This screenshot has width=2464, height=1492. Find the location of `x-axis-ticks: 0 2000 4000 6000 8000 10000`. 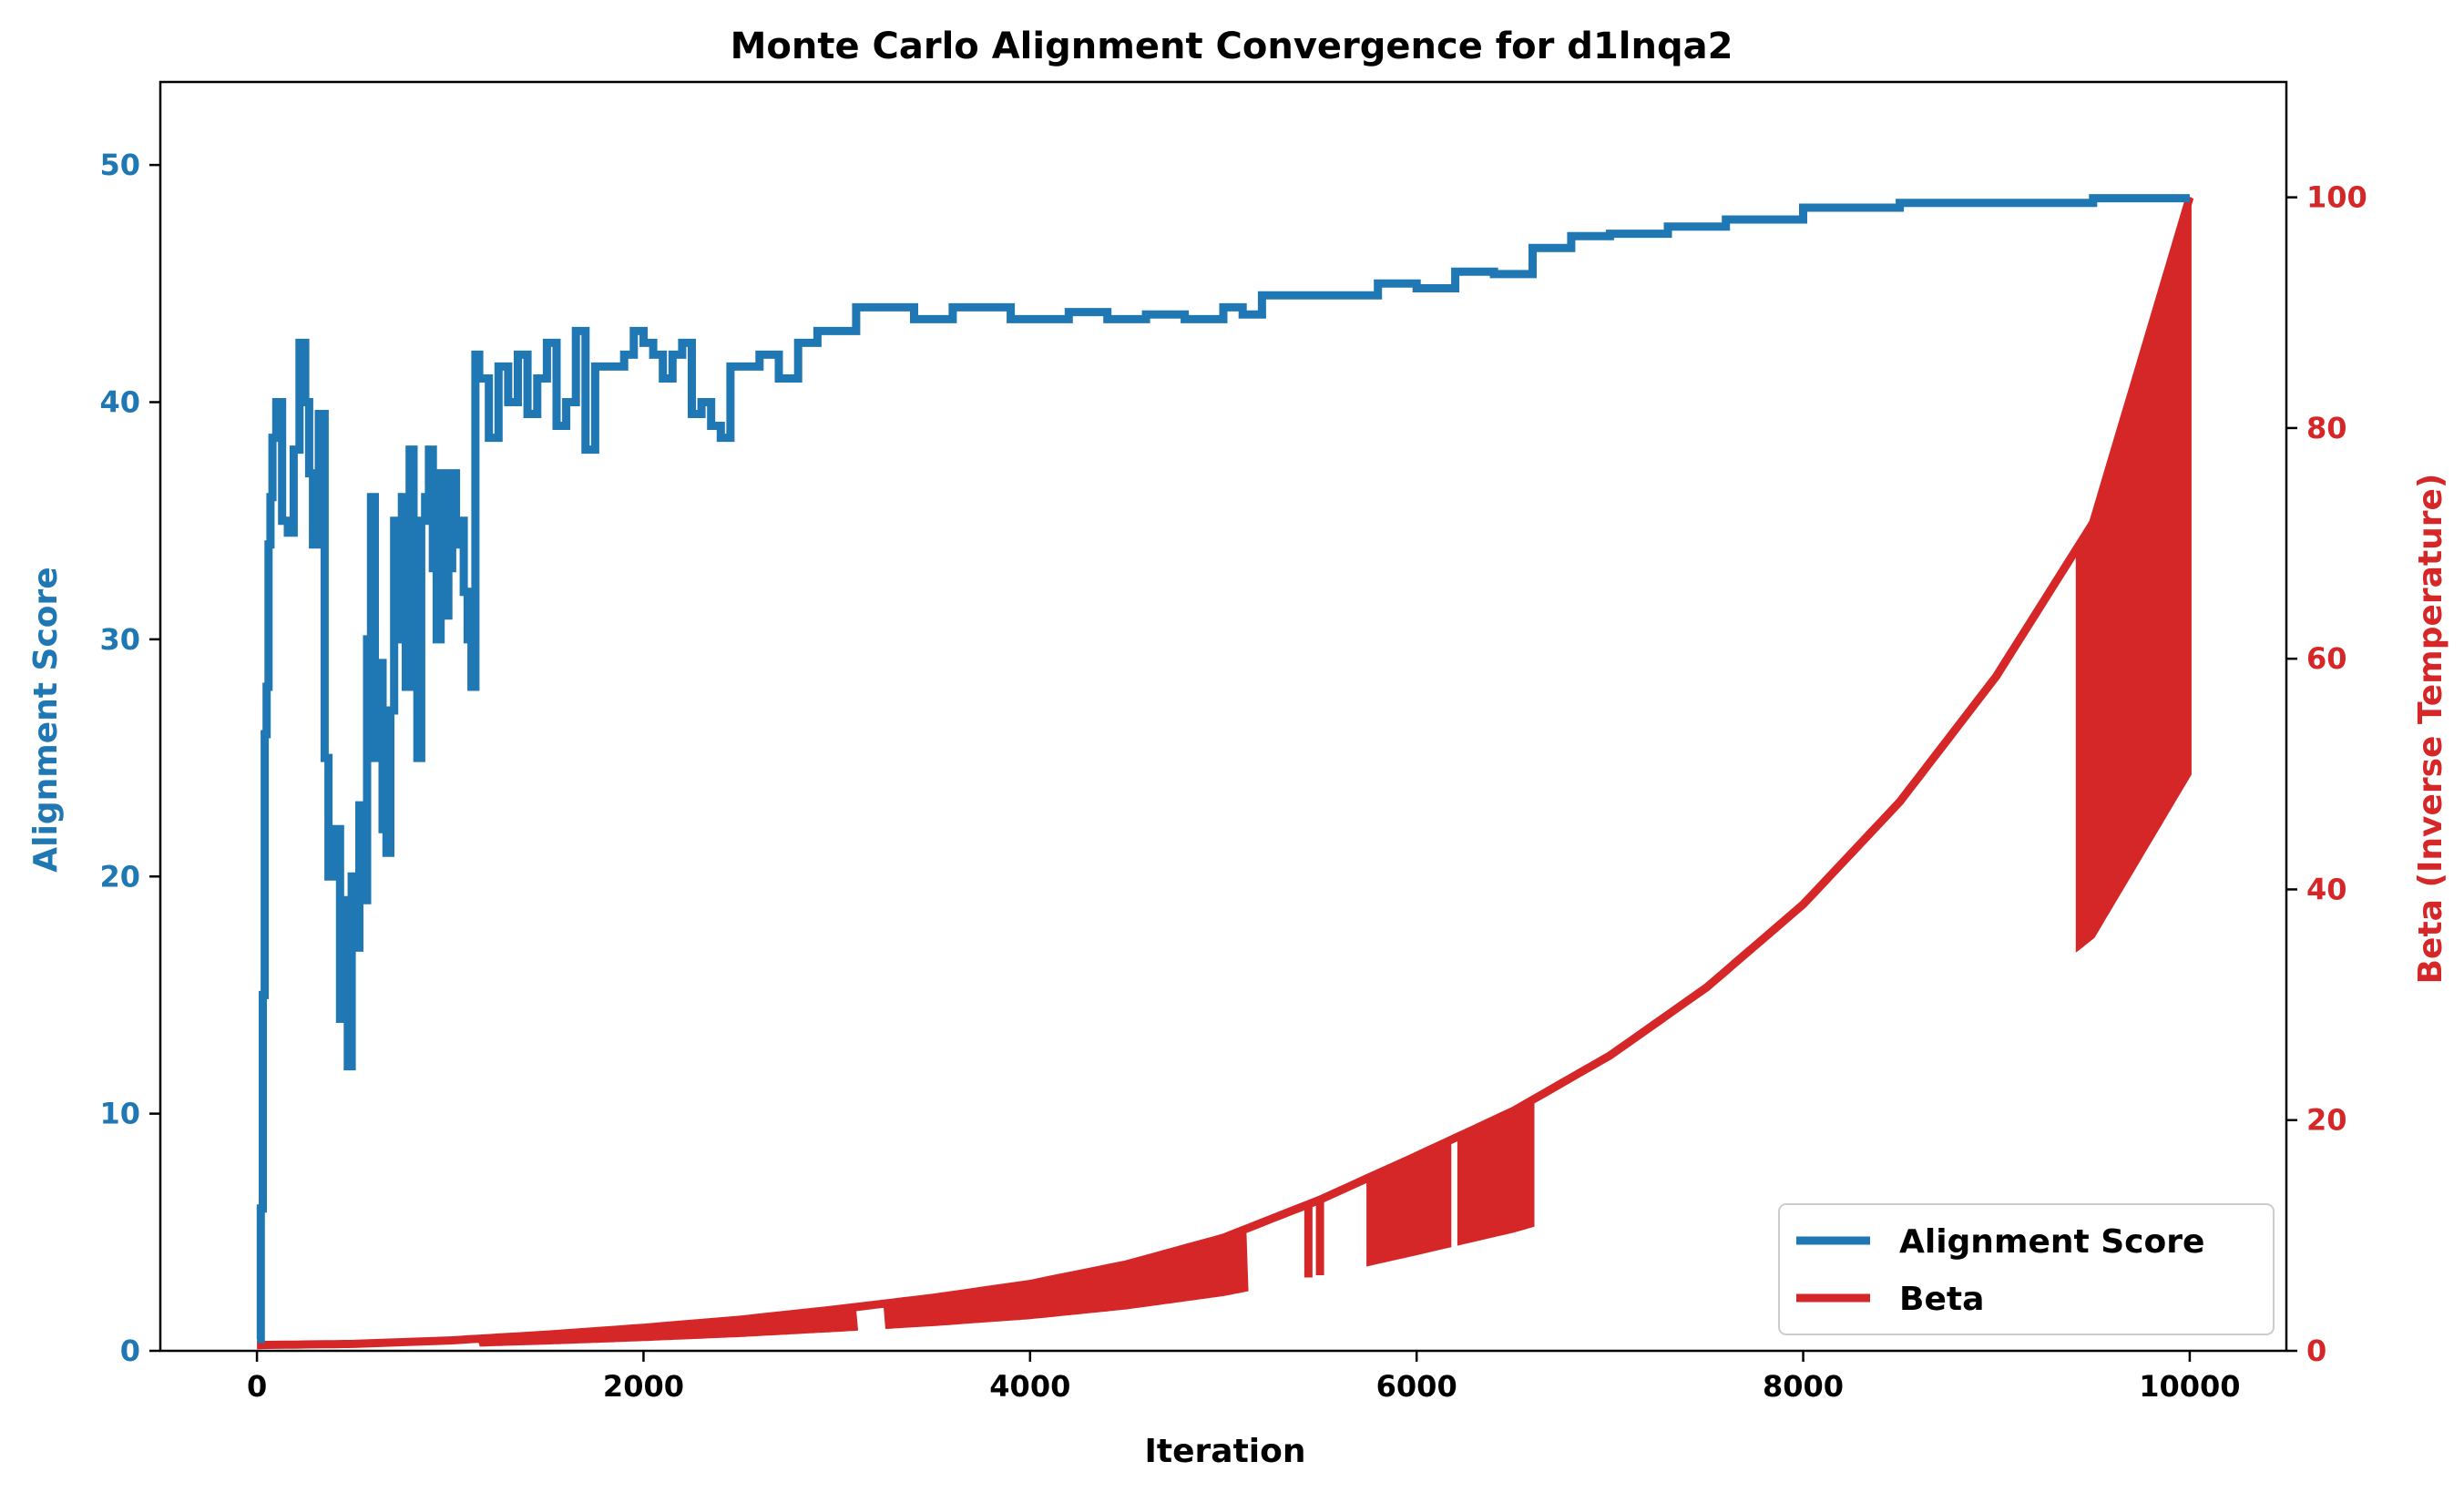

x-axis-ticks: 0 2000 4000 6000 8000 10000 is located at coordinates (1244, 1377).